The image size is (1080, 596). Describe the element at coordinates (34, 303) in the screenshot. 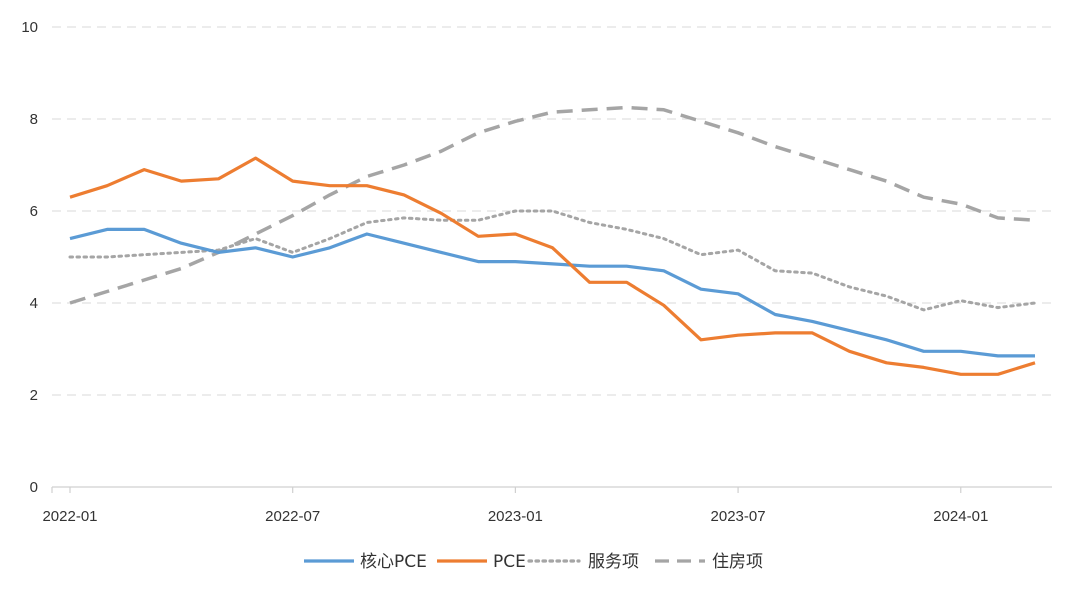

I see `y-tick-label: 4` at that location.